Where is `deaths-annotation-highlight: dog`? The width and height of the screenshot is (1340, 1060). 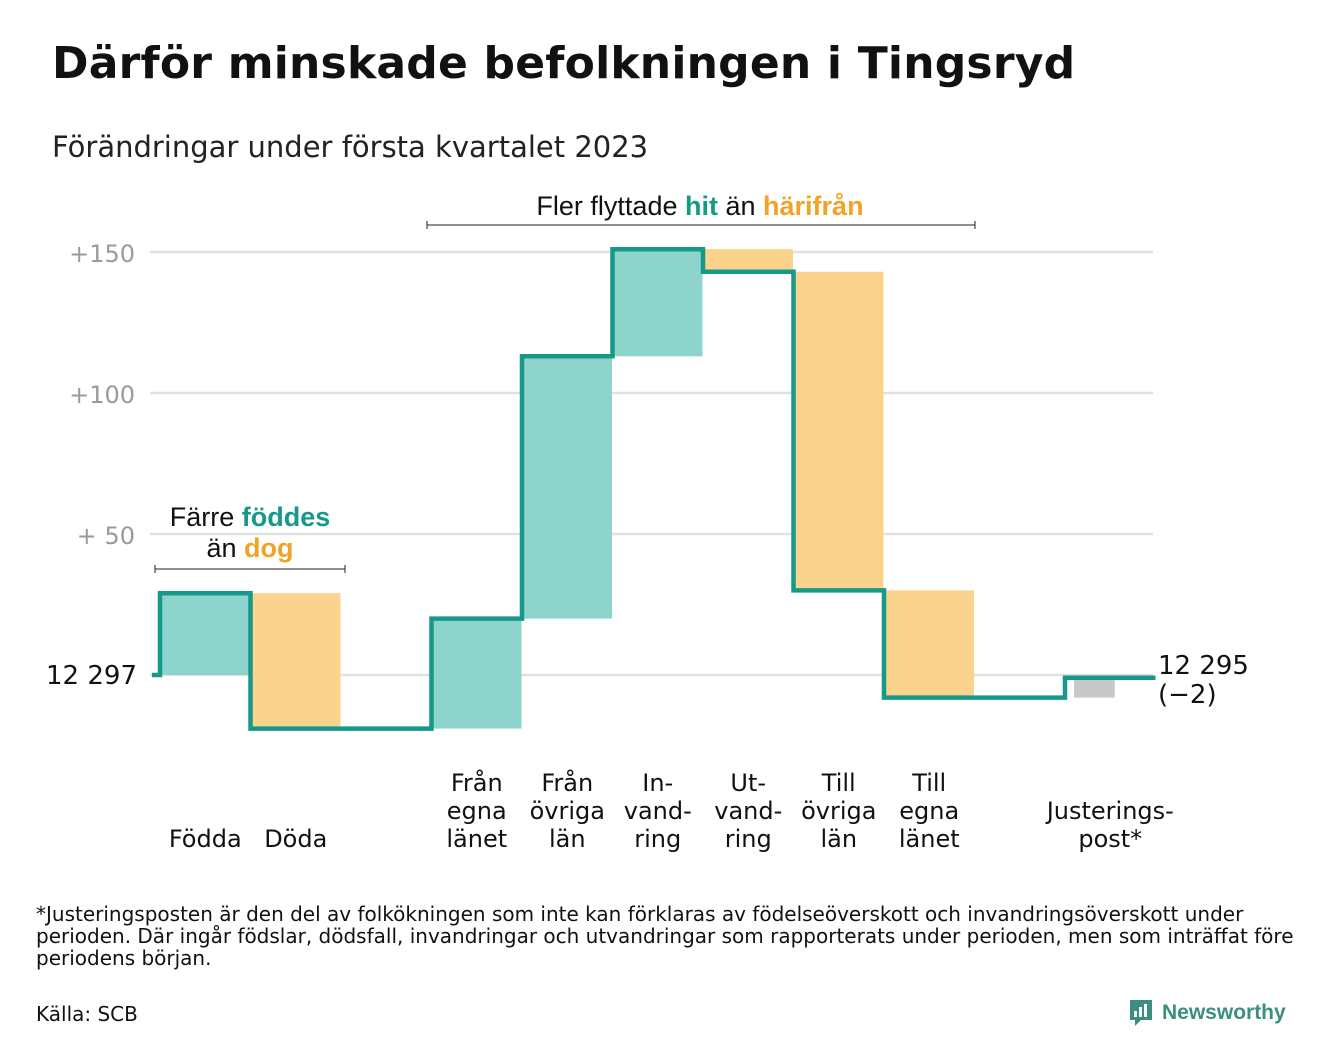
deaths-annotation-highlight: dog is located at coordinates (268, 548).